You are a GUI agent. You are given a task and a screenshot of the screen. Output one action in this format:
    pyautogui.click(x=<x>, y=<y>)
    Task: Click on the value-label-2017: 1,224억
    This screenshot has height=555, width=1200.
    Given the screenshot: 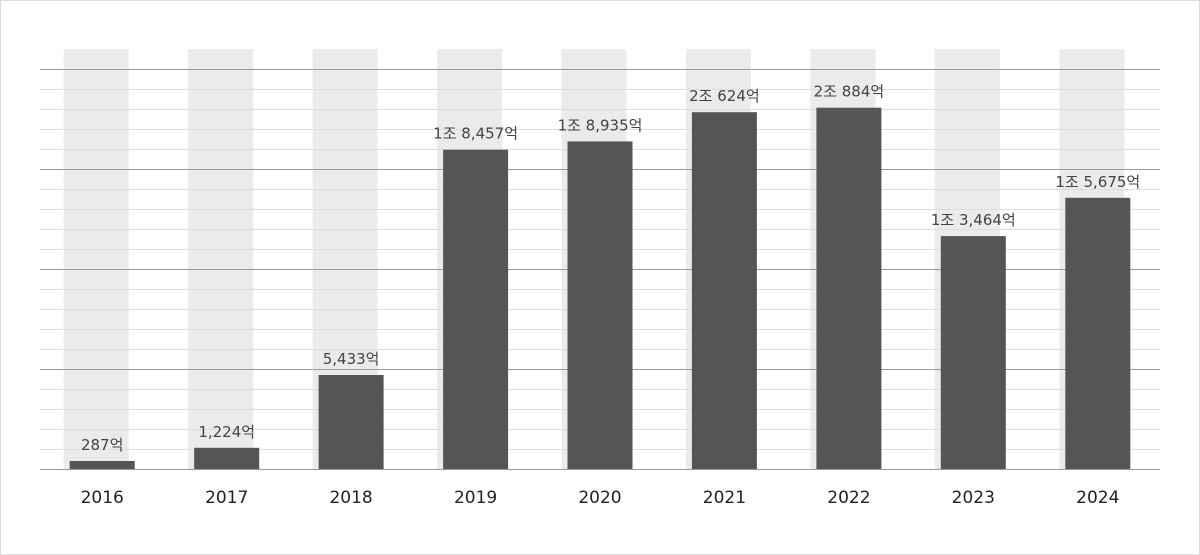 What is the action you would take?
    pyautogui.click(x=226, y=432)
    